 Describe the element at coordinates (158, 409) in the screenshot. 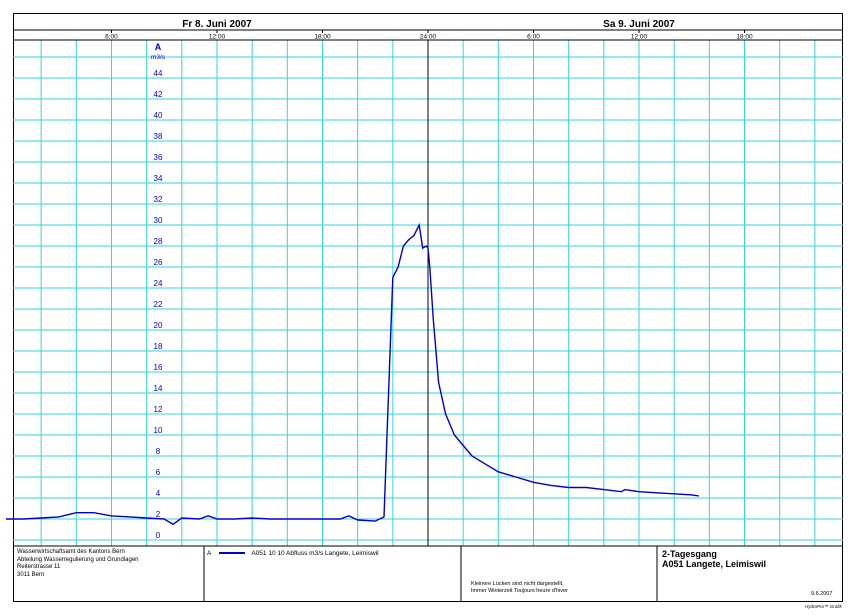

I see `y-tick-label: 12` at that location.